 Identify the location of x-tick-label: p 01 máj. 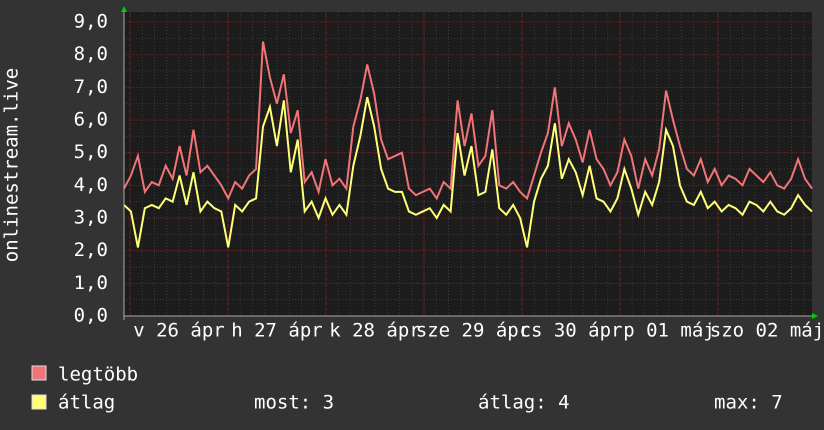
(669, 331).